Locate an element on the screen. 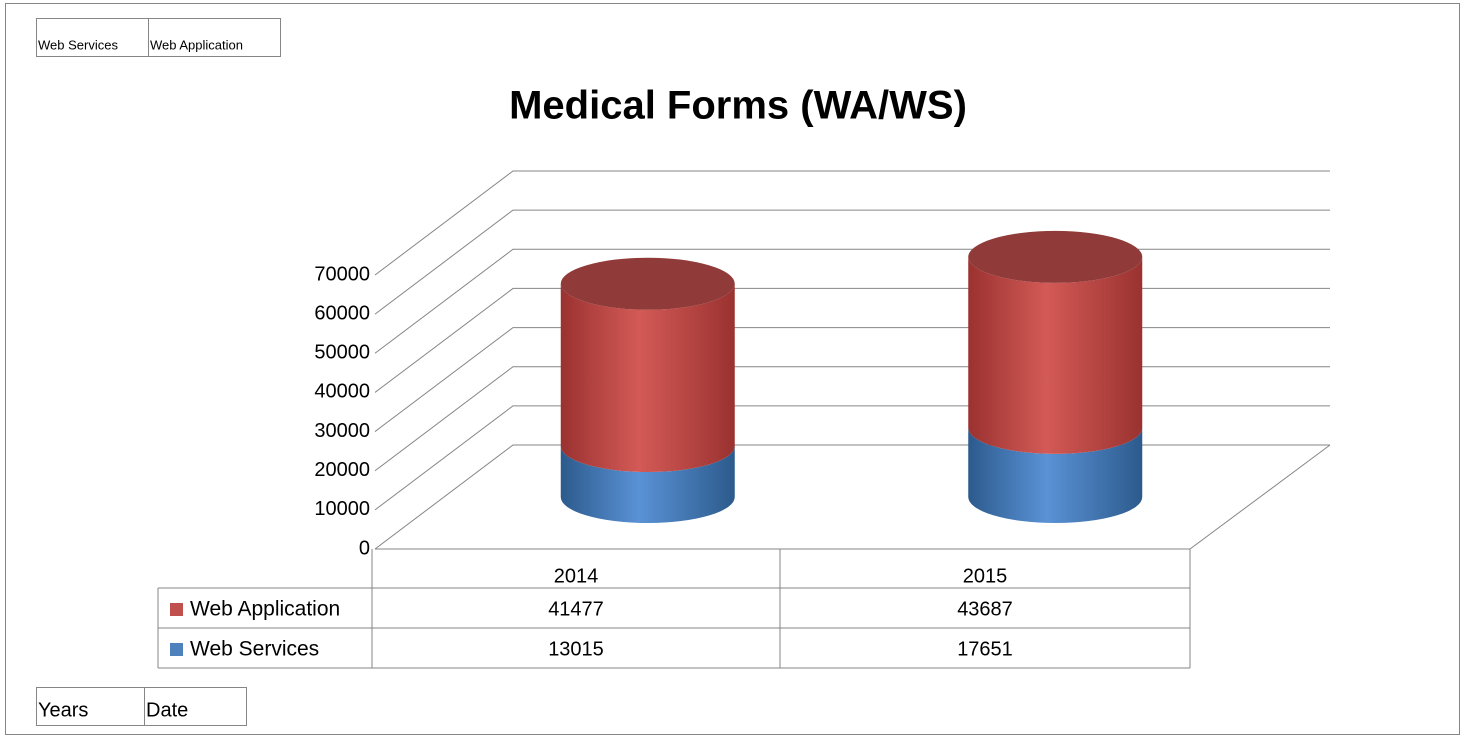 This screenshot has height=738, width=1465. y-tick-label: 70000 is located at coordinates (342, 274).